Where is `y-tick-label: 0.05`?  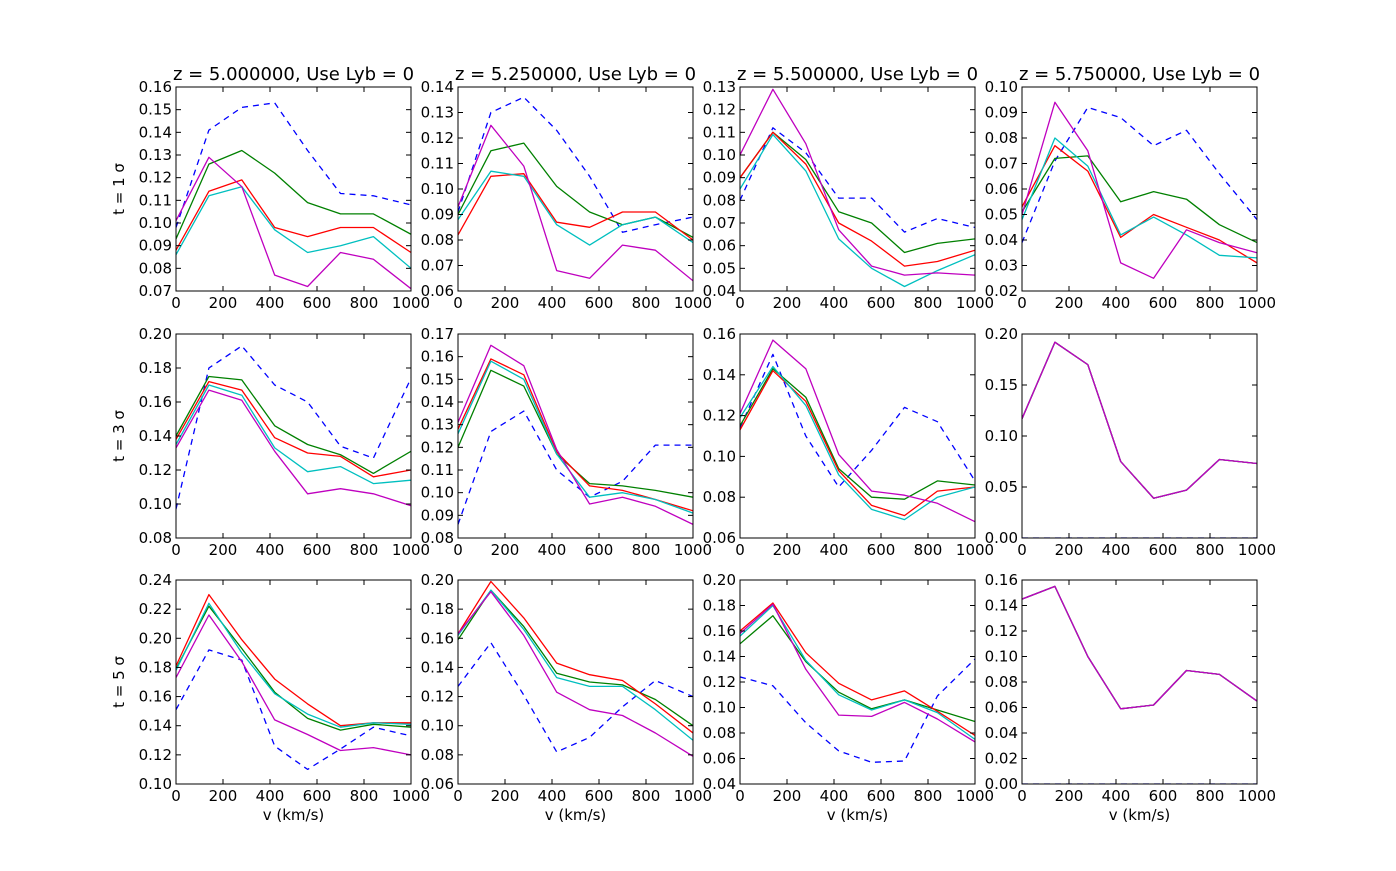 y-tick-label: 0.05 is located at coordinates (1001, 215).